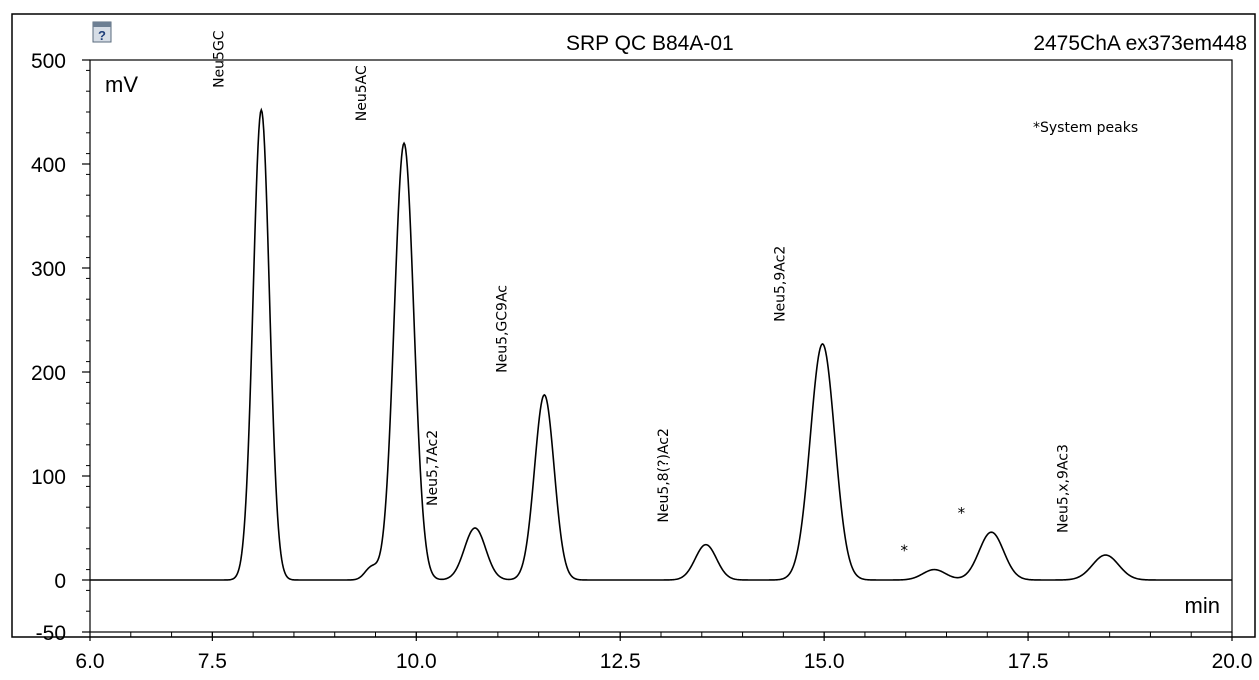 This screenshot has width=1259, height=680. What do you see at coordinates (51, 633) in the screenshot?
I see `y-tick-label: -50` at bounding box center [51, 633].